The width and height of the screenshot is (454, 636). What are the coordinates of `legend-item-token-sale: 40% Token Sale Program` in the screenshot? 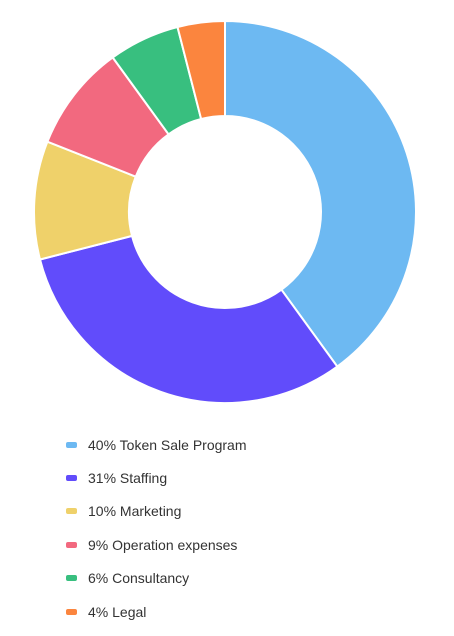 It's located at (156, 444).